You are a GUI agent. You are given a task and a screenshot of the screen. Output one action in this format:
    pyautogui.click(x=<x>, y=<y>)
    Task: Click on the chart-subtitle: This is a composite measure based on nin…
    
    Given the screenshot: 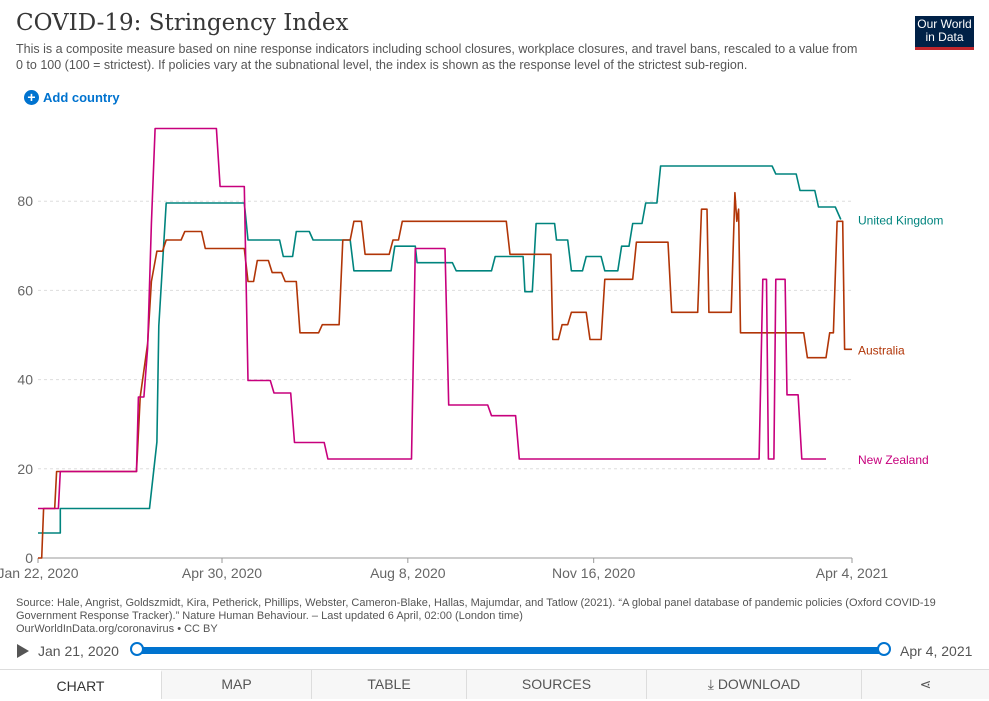 What is the action you would take?
    pyautogui.click(x=437, y=57)
    